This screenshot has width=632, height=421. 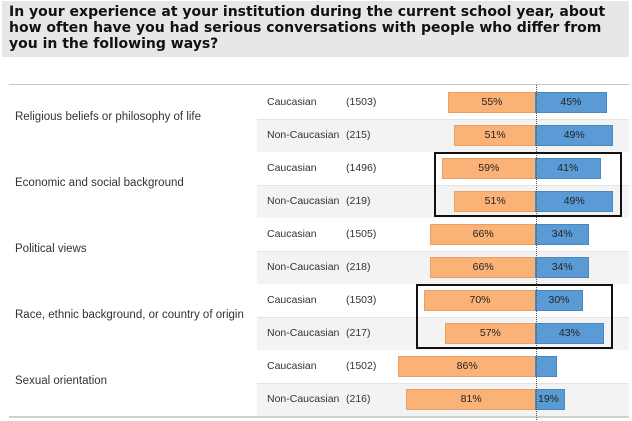 What do you see at coordinates (361, 234) in the screenshot?
I see `group-count: (1505)` at bounding box center [361, 234].